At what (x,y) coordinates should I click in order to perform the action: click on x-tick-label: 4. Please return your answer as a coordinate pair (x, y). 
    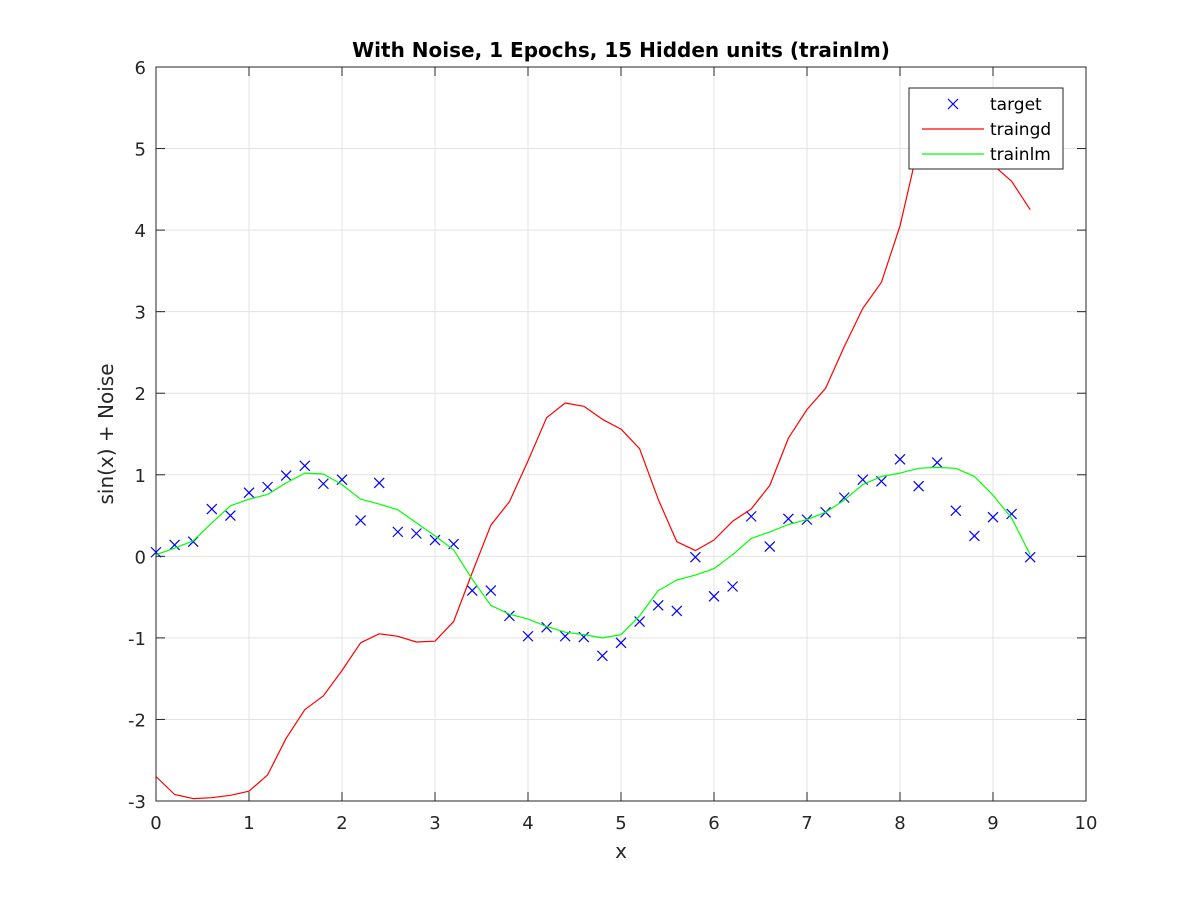
    Looking at the image, I should click on (527, 823).